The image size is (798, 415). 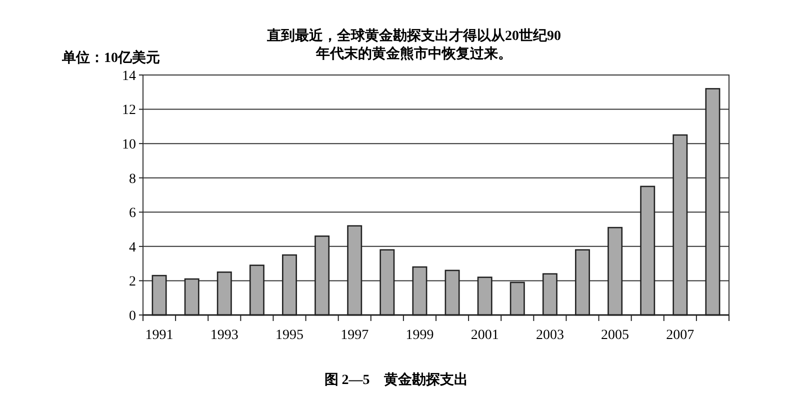 What do you see at coordinates (224, 335) in the screenshot?
I see `x-tick-label: 1993` at bounding box center [224, 335].